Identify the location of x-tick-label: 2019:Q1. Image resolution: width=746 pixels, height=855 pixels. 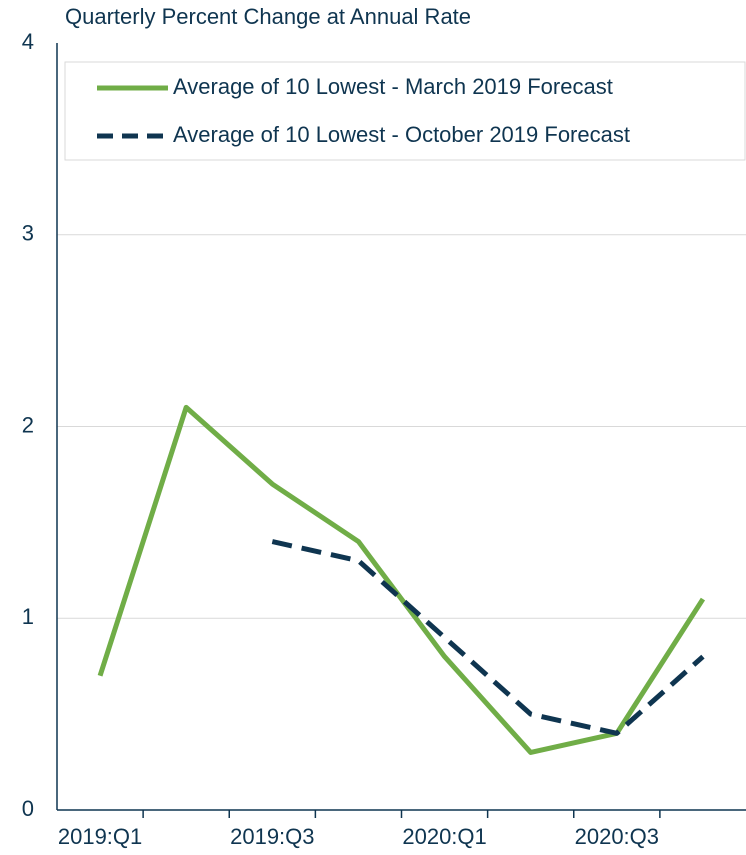
(100, 836).